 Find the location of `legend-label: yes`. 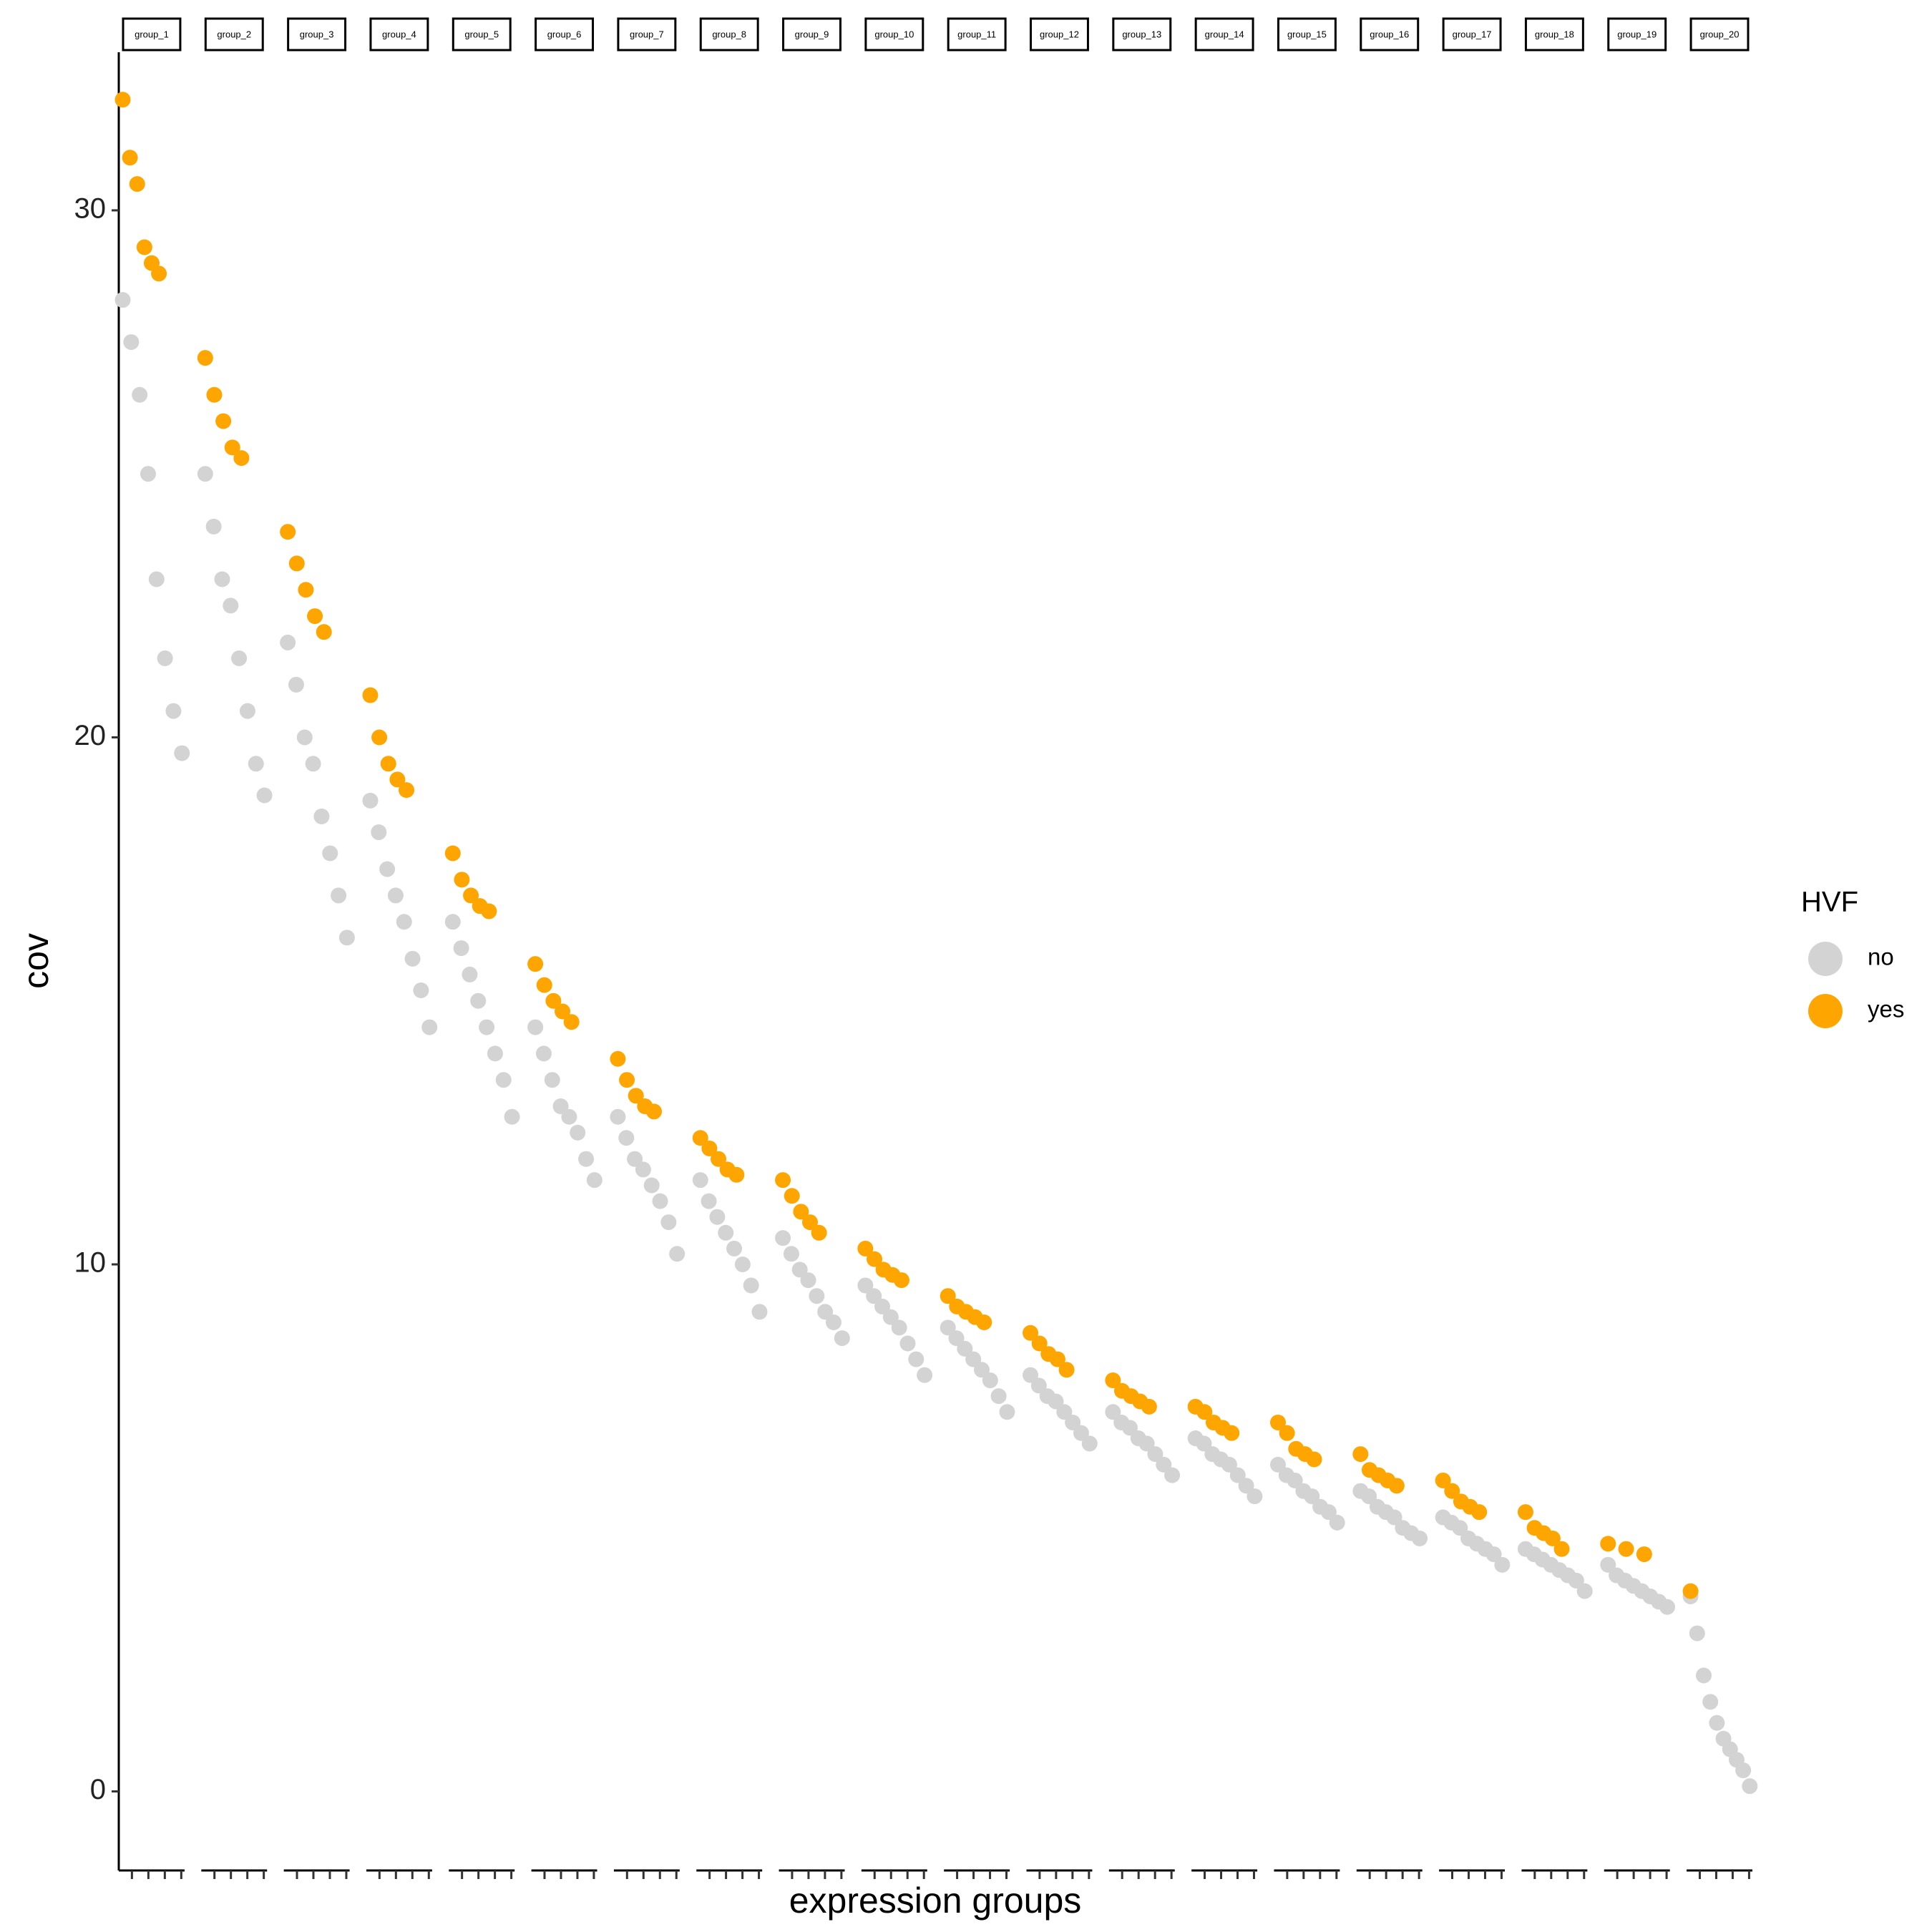

legend-label: yes is located at coordinates (1886, 1009).